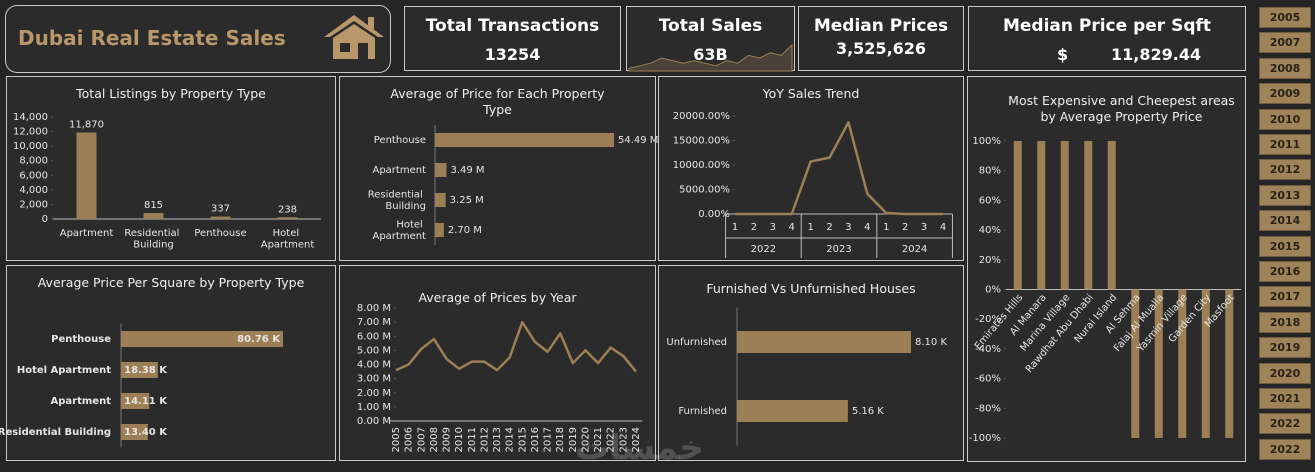 This screenshot has height=472, width=1315. I want to click on year-button: 2012, so click(1285, 170).